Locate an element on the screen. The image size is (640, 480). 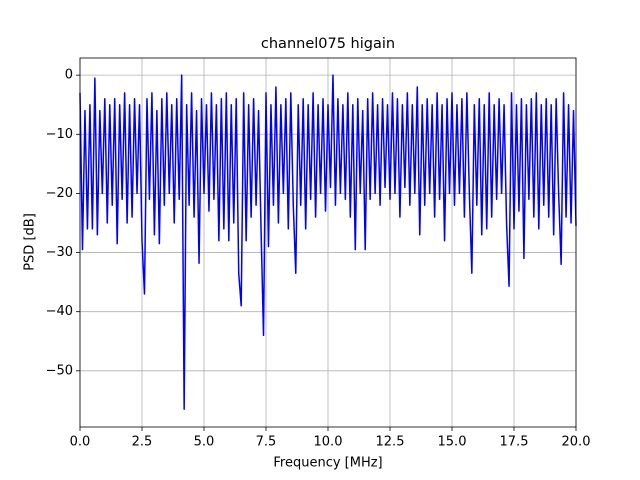
x-axis-label: Frequency [MHz] is located at coordinates (327, 463).